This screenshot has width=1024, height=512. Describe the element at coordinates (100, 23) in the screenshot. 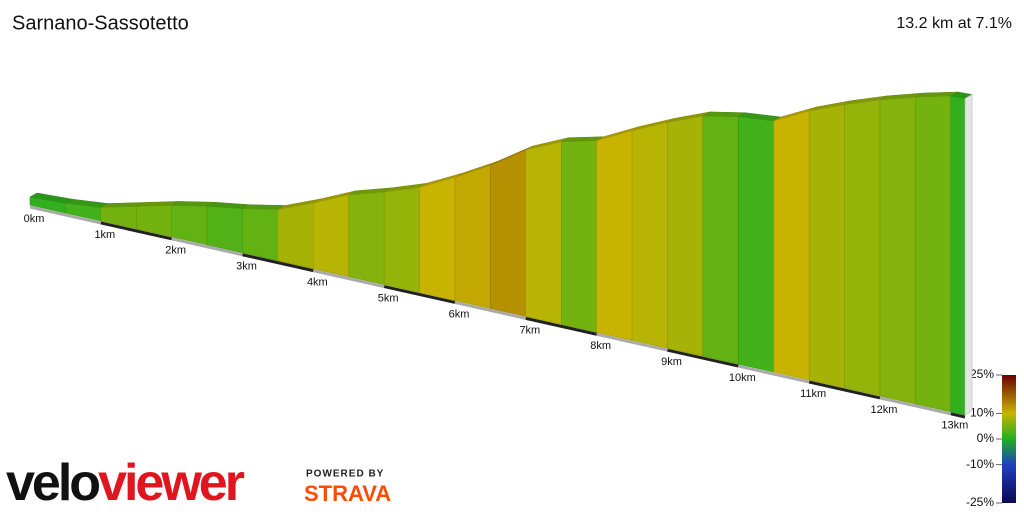

I see `chart-title: Sarnano-Sassotetto` at that location.